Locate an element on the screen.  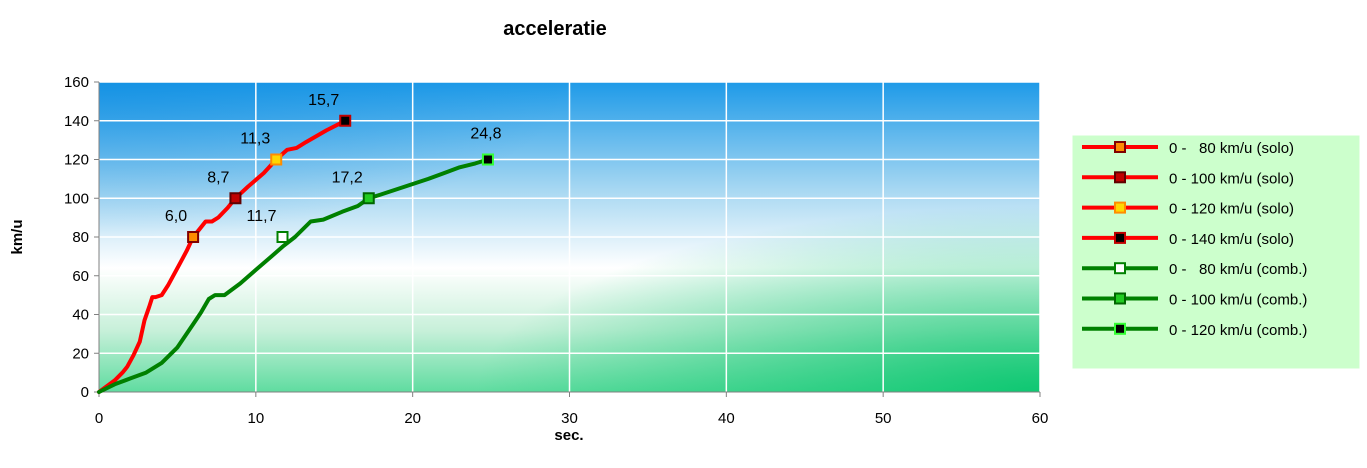
y-tick-label: 40 is located at coordinates (80, 315).